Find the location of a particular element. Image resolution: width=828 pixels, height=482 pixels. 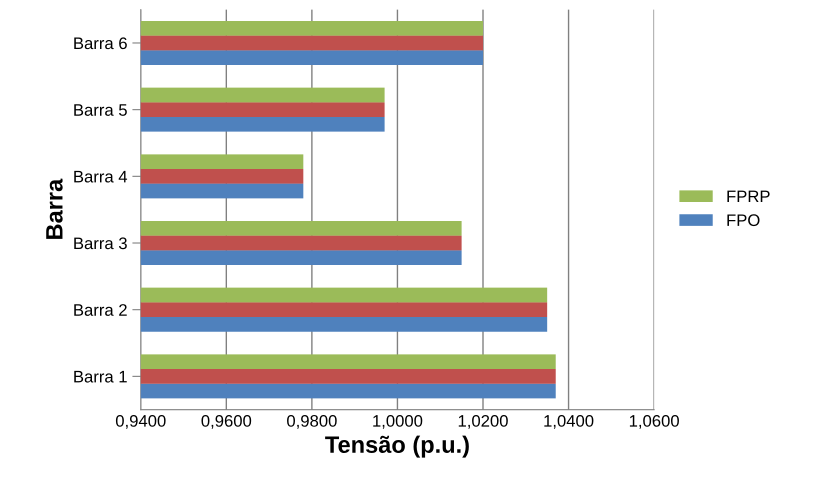

legend-label: FPRP is located at coordinates (748, 196).